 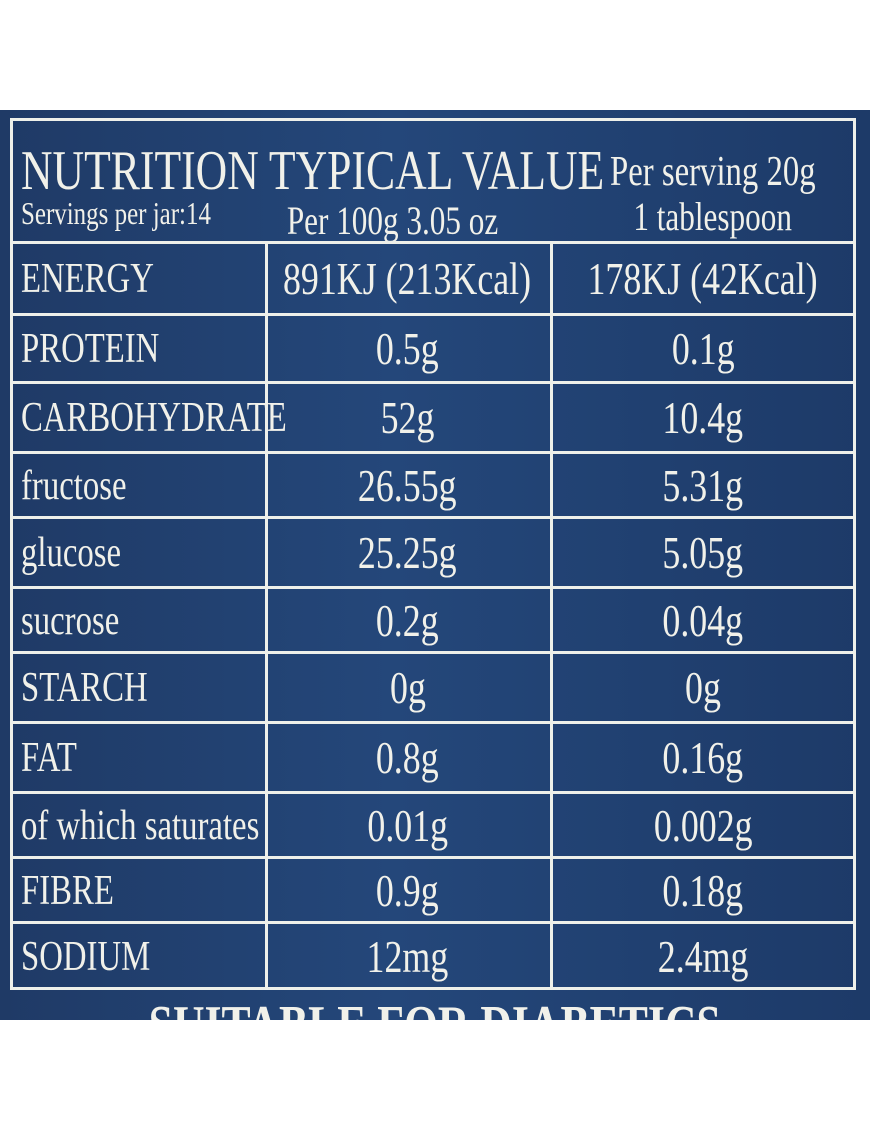 I want to click on footer-text: SUITABLE FOR DIABETICS, so click(x=435, y=1009).